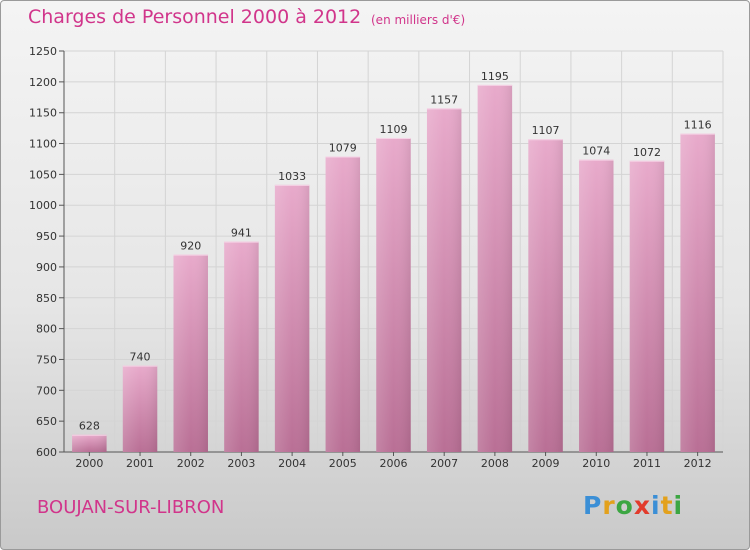  Describe the element at coordinates (191, 463) in the screenshot. I see `x-tick-label-2002: 2002` at that location.